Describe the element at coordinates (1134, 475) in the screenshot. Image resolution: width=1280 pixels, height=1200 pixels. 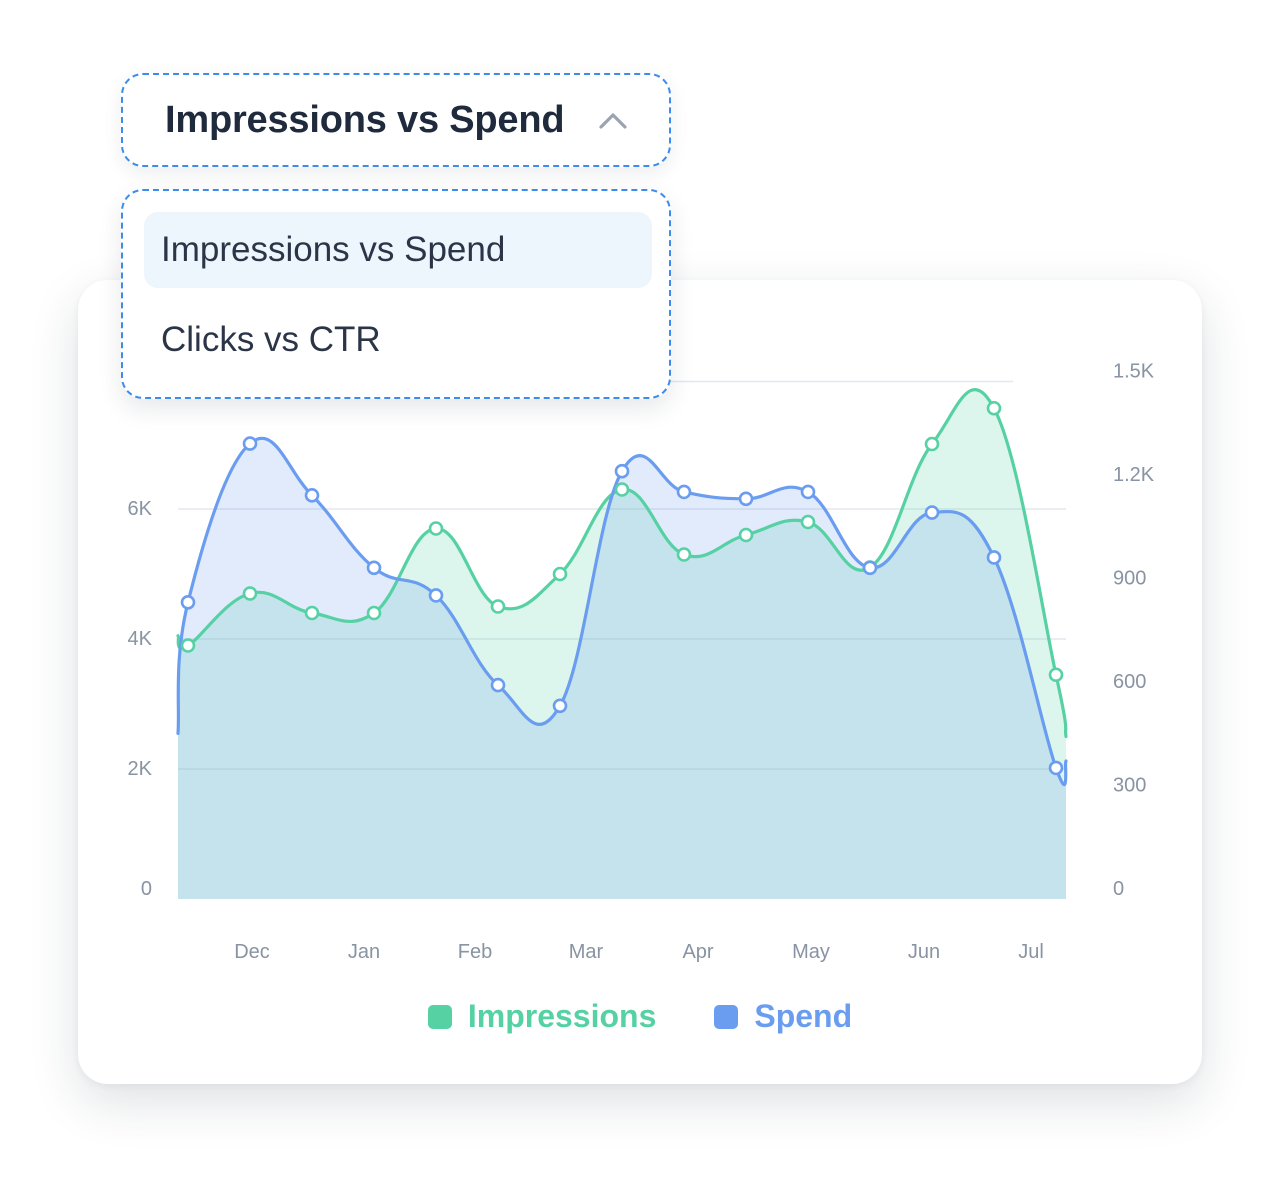
I see `right-axis-tick: 1.2K` at that location.